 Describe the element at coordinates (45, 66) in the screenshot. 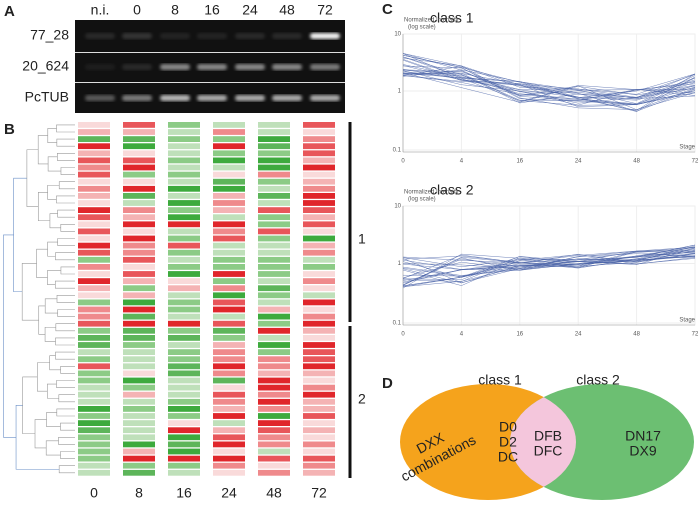

I see `row-label: 20_624` at that location.